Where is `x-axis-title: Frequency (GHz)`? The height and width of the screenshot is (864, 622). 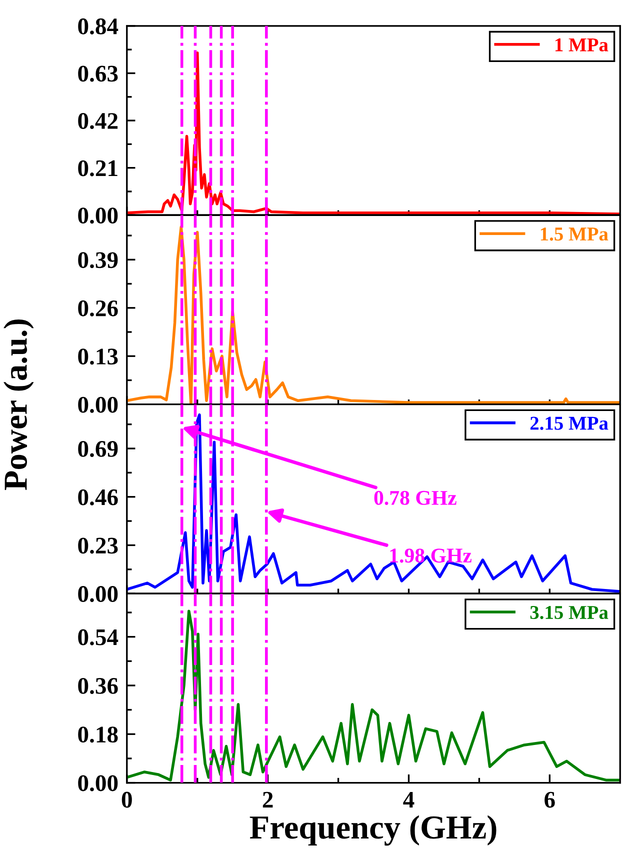 x-axis-title: Frequency (GHz) is located at coordinates (373, 830).